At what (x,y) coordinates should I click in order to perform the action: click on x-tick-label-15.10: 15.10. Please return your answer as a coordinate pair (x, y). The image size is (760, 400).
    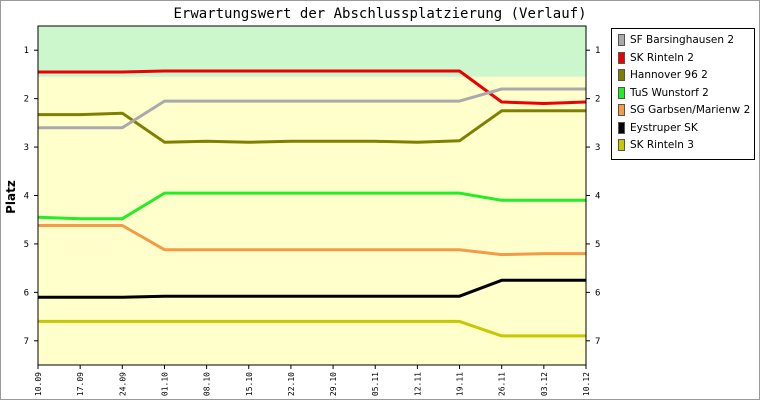
    Looking at the image, I should click on (249, 384).